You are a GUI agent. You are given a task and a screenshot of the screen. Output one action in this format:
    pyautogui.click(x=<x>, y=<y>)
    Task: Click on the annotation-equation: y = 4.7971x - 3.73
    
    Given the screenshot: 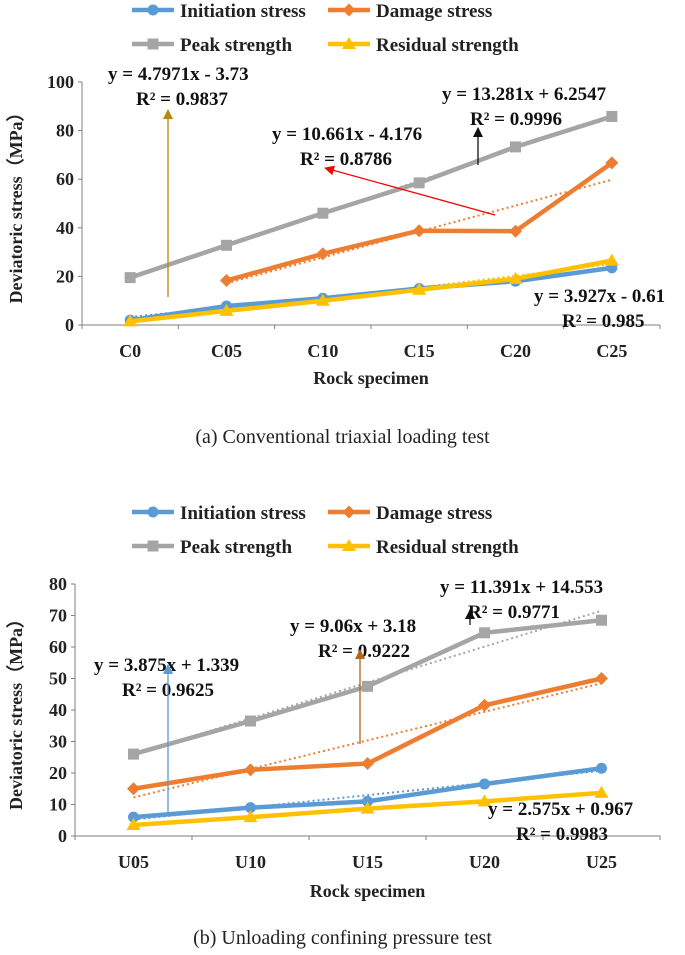 What is the action you would take?
    pyautogui.click(x=178, y=74)
    